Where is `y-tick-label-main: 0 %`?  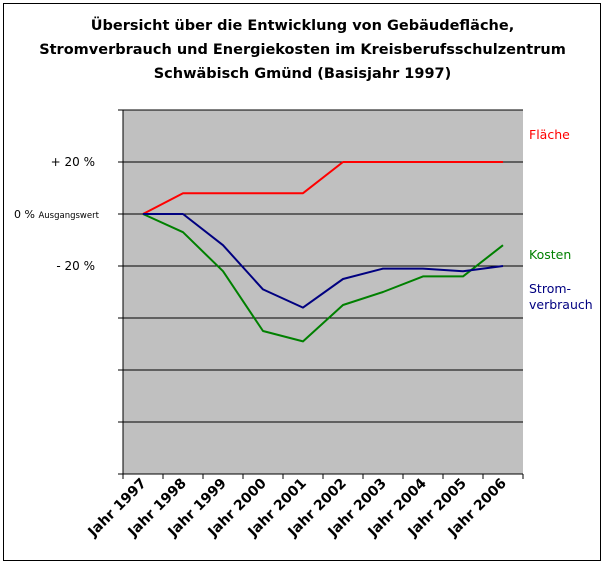 y-tick-label-main: 0 % is located at coordinates (26, 214).